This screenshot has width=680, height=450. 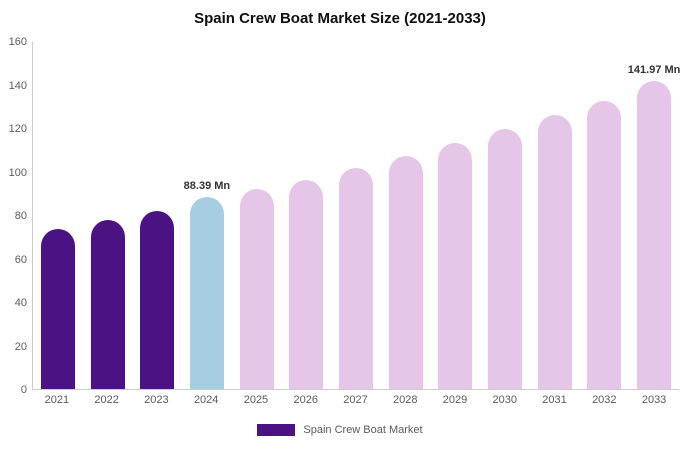 What do you see at coordinates (554, 251) in the screenshot?
I see `bar-2031` at bounding box center [554, 251].